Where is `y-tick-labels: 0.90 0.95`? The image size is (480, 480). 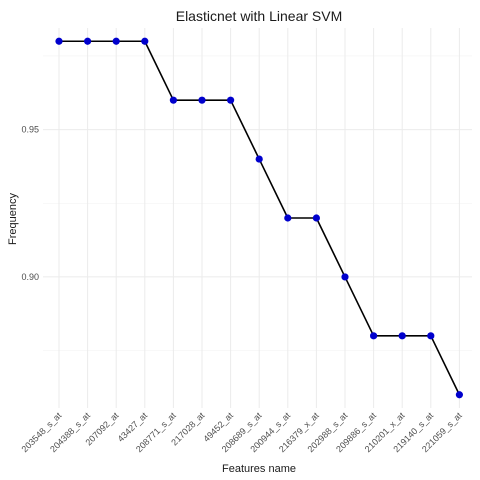
y-tick-labels: 0.90 0.95 is located at coordinates (30, 203).